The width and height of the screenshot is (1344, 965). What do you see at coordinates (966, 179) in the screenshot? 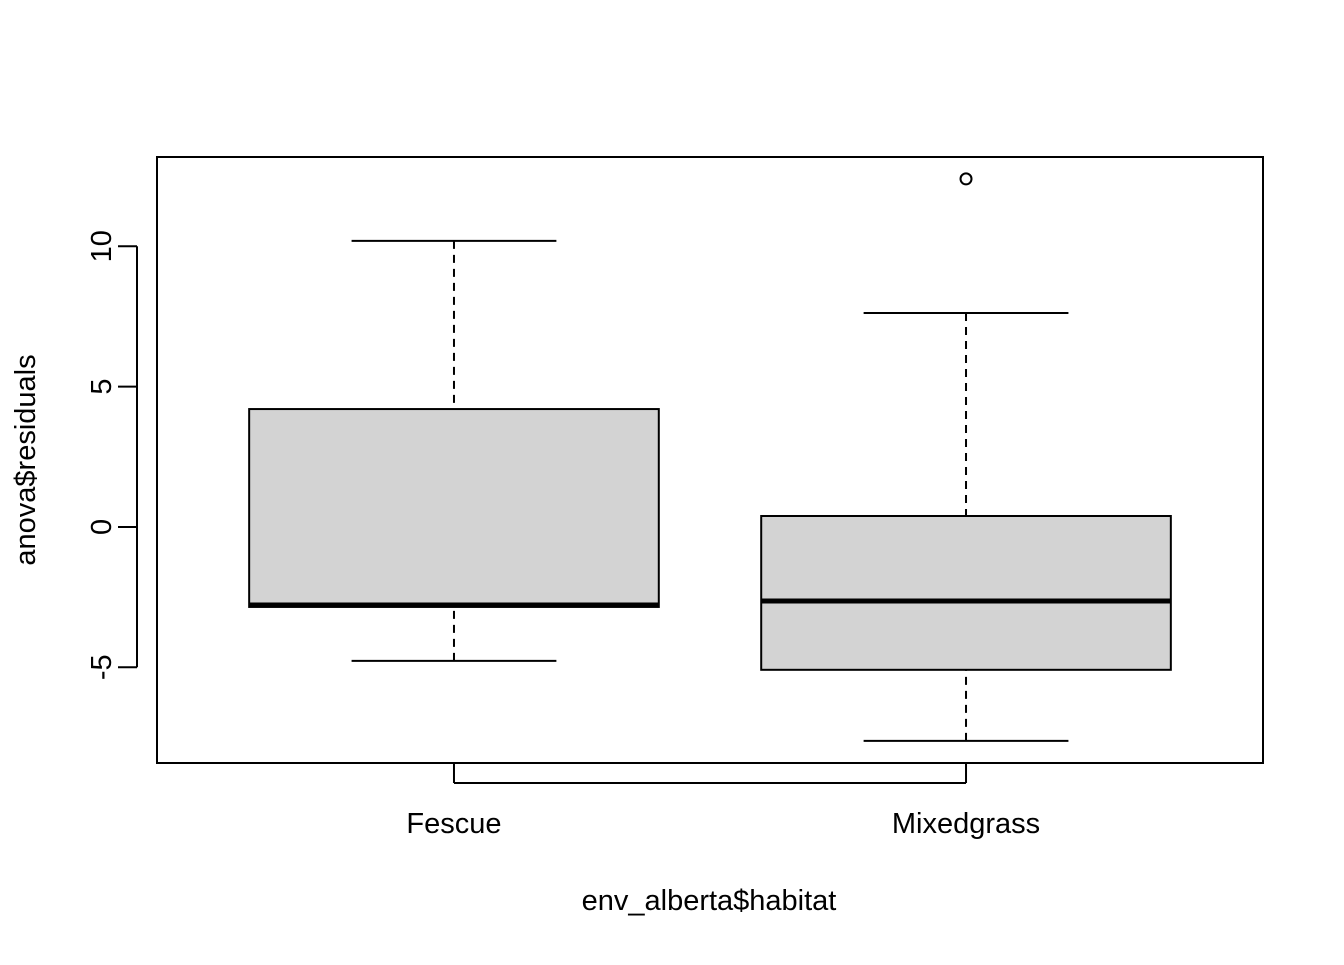
I see `outlier` at bounding box center [966, 179].